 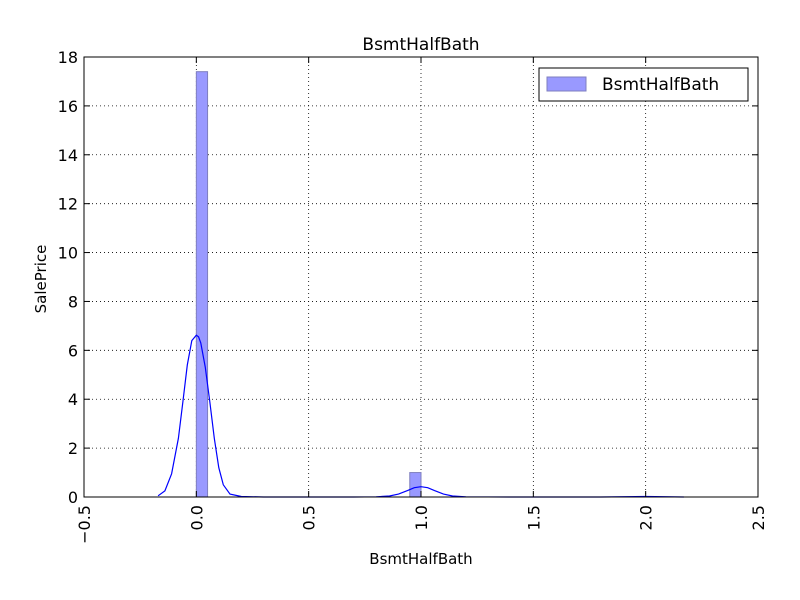 I want to click on x-tick-label: −0.5, so click(x=84, y=524).